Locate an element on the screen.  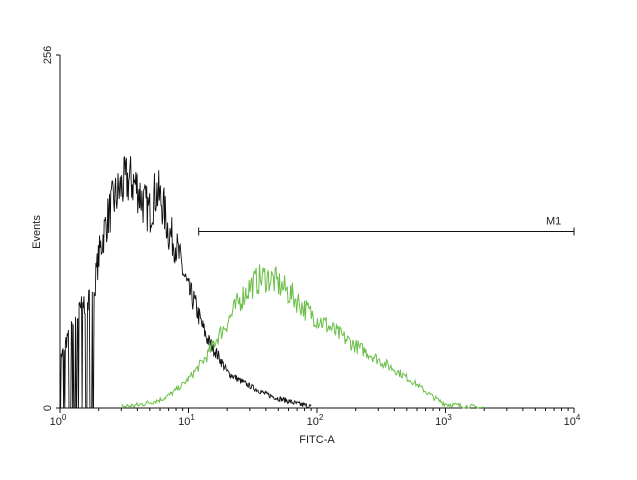
y-axis-title: Events is located at coordinates (37, 232).